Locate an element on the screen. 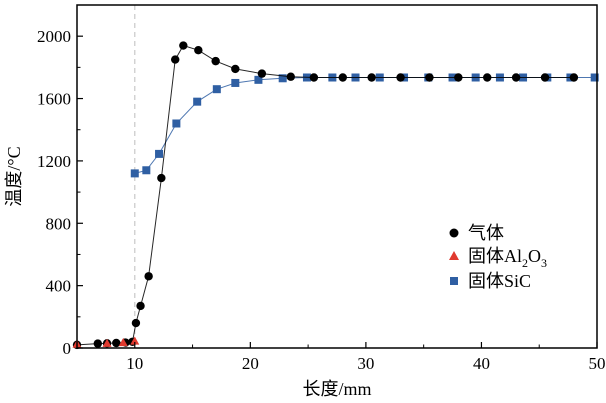 This screenshot has width=606, height=403. legend-marker-triangle is located at coordinates (454, 255).